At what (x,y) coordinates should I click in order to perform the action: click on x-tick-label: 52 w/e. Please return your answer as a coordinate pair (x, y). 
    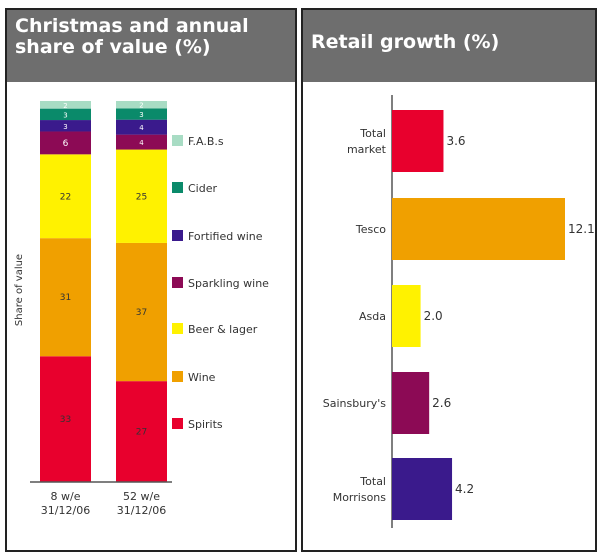
    Looking at the image, I should click on (141, 496).